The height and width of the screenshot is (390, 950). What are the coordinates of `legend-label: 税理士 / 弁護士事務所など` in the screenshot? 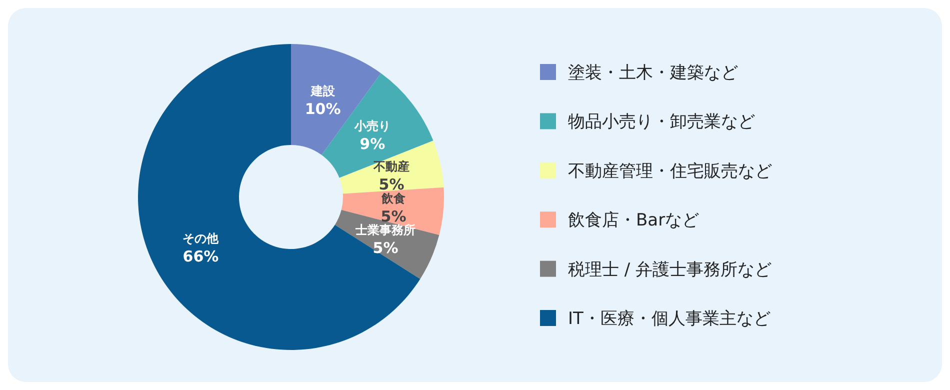 It's located at (670, 270).